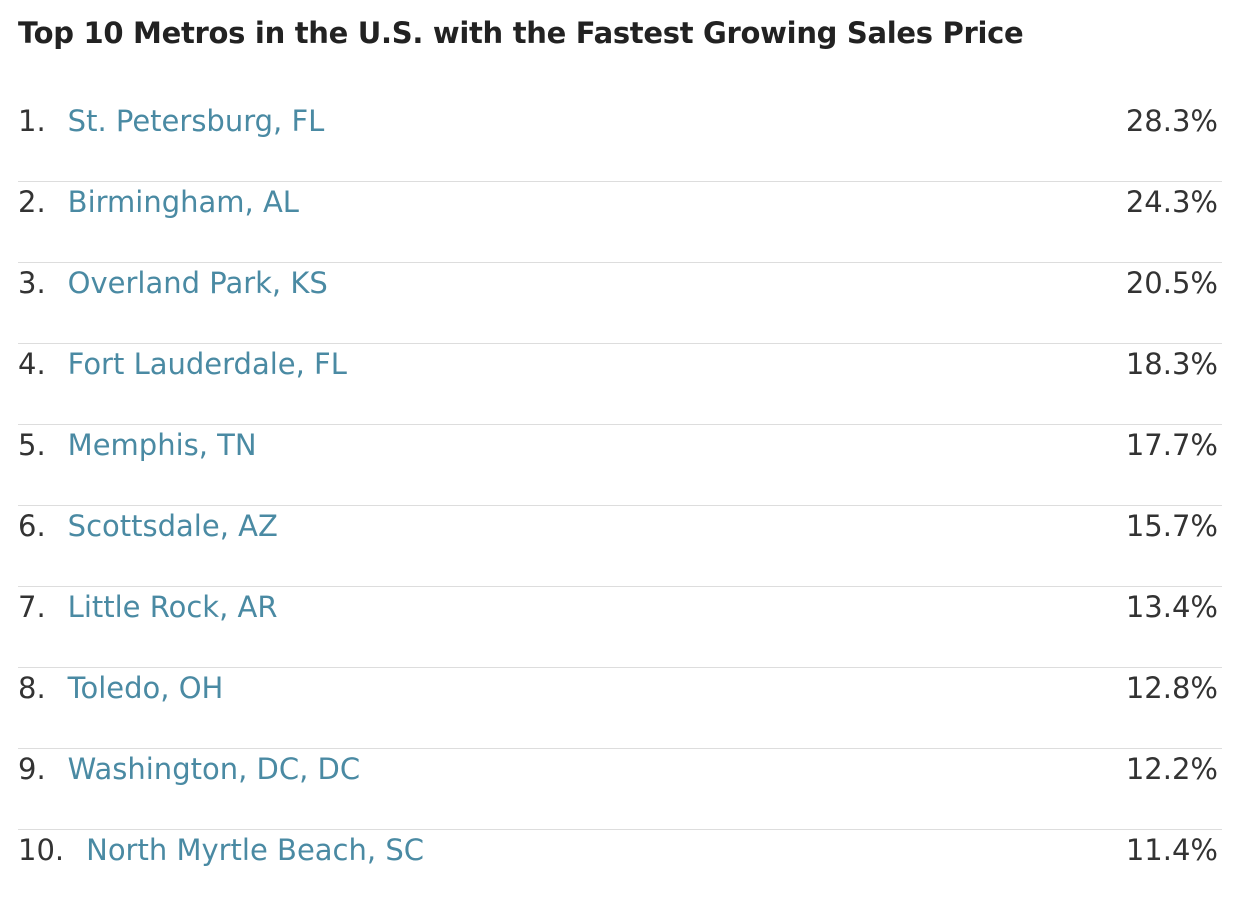 This screenshot has height=911, width=1258. Describe the element at coordinates (620, 627) in the screenshot. I see `list-item: 7. Little Rock, AR 13.4%` at that location.